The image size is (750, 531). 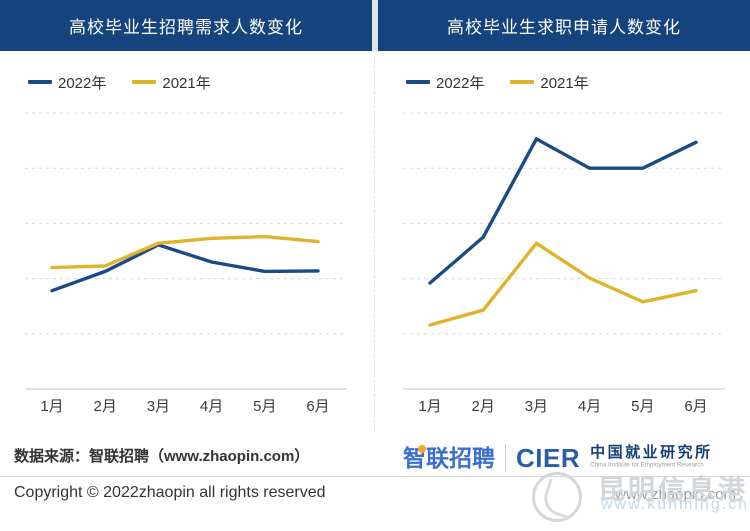 I want to click on cier-logo: CIER, so click(x=548, y=458).